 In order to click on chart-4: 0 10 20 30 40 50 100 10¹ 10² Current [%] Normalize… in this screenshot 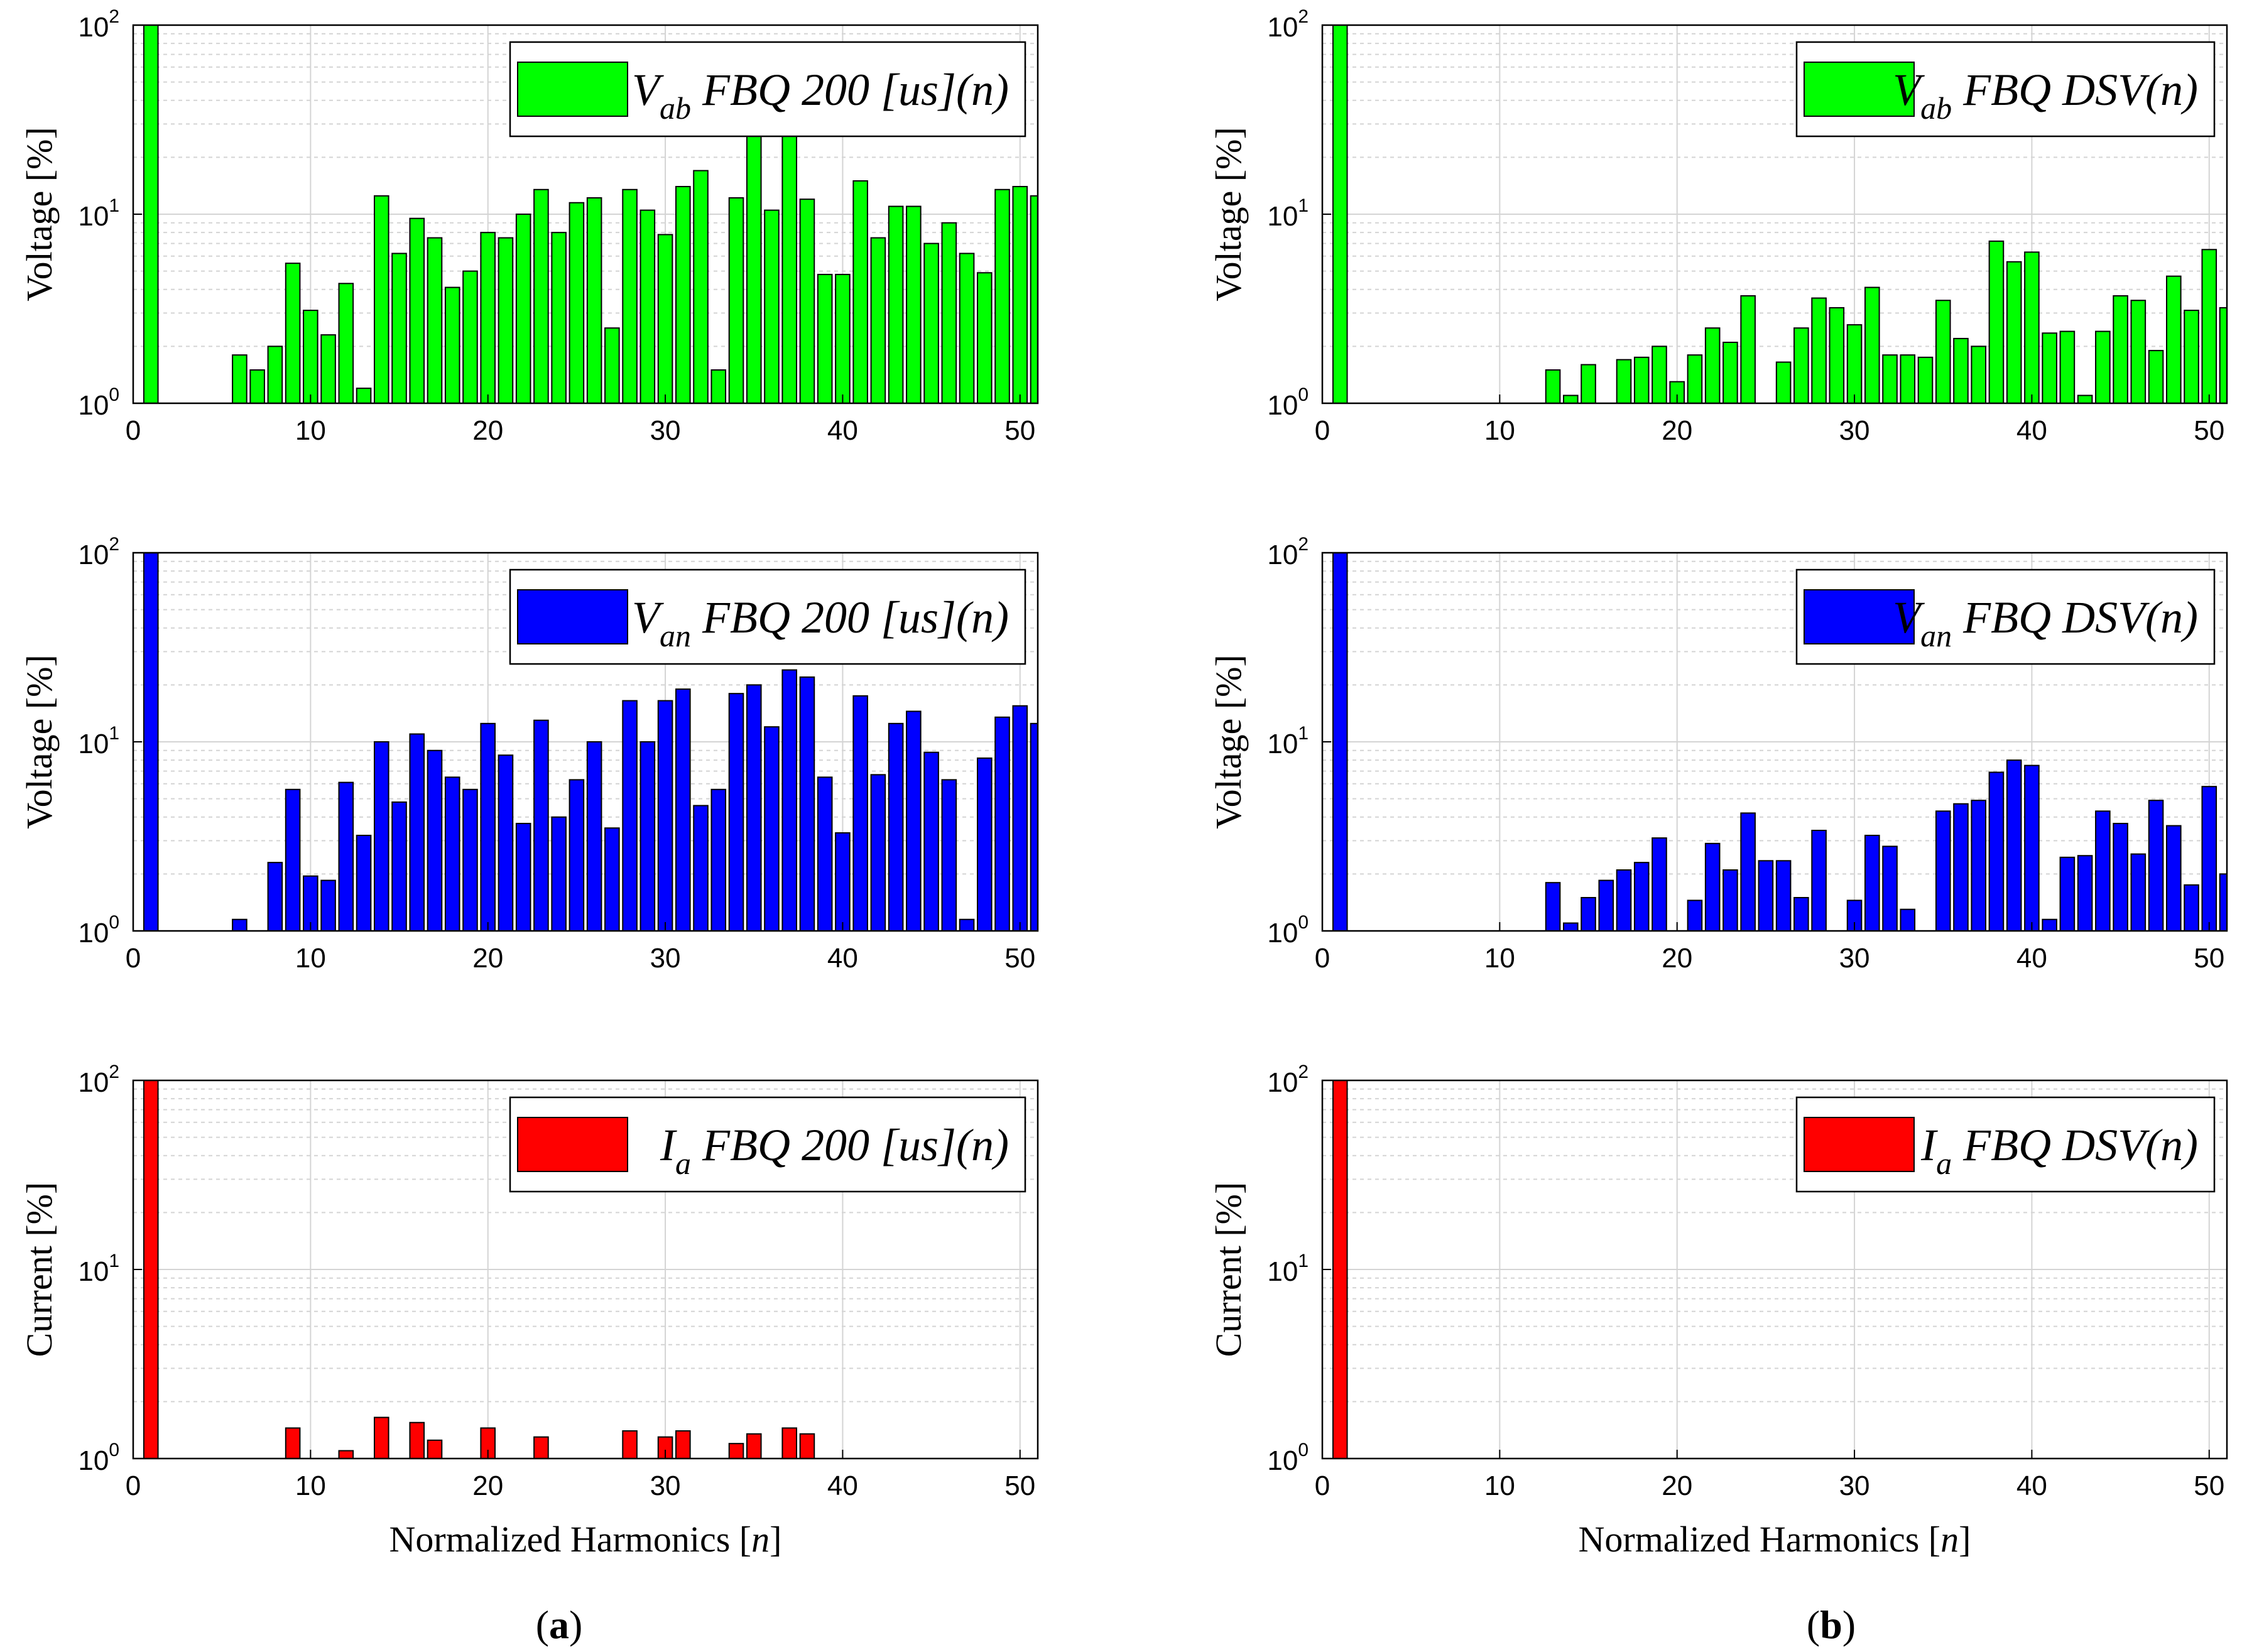, I will do `click(529, 1311)`.